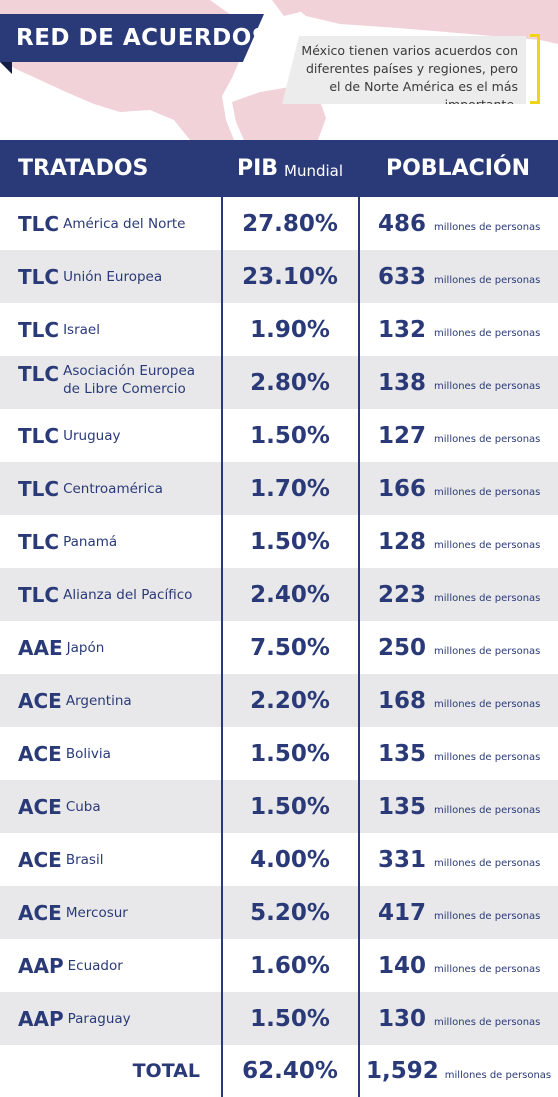 The width and height of the screenshot is (558, 1097). Describe the element at coordinates (468, 488) in the screenshot. I see `poblacion-cell: 166 millones de personas` at that location.